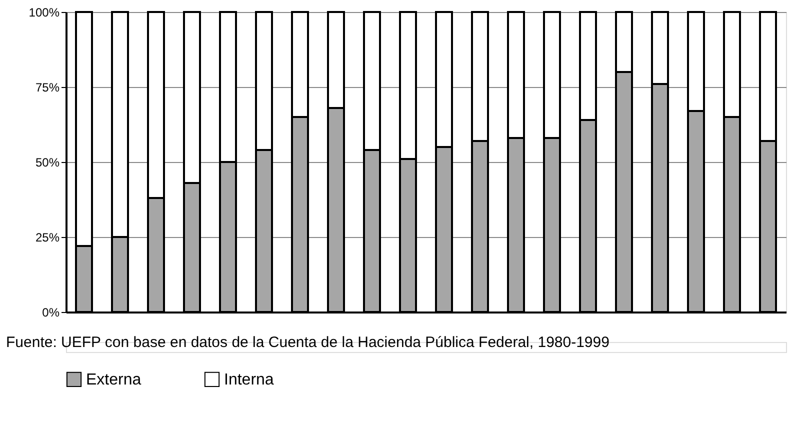 This screenshot has width=801, height=425. I want to click on y-tick-label: 75%, so click(47, 87).